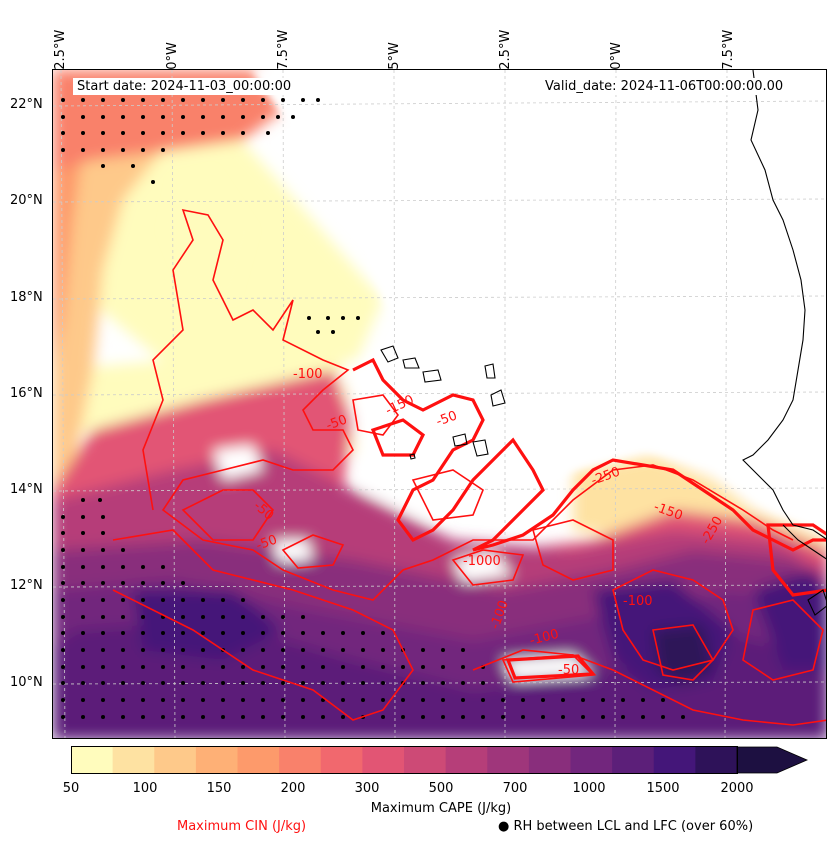 The image size is (837, 845). What do you see at coordinates (71, 788) in the screenshot?
I see `colorbar-tick: 50` at bounding box center [71, 788].